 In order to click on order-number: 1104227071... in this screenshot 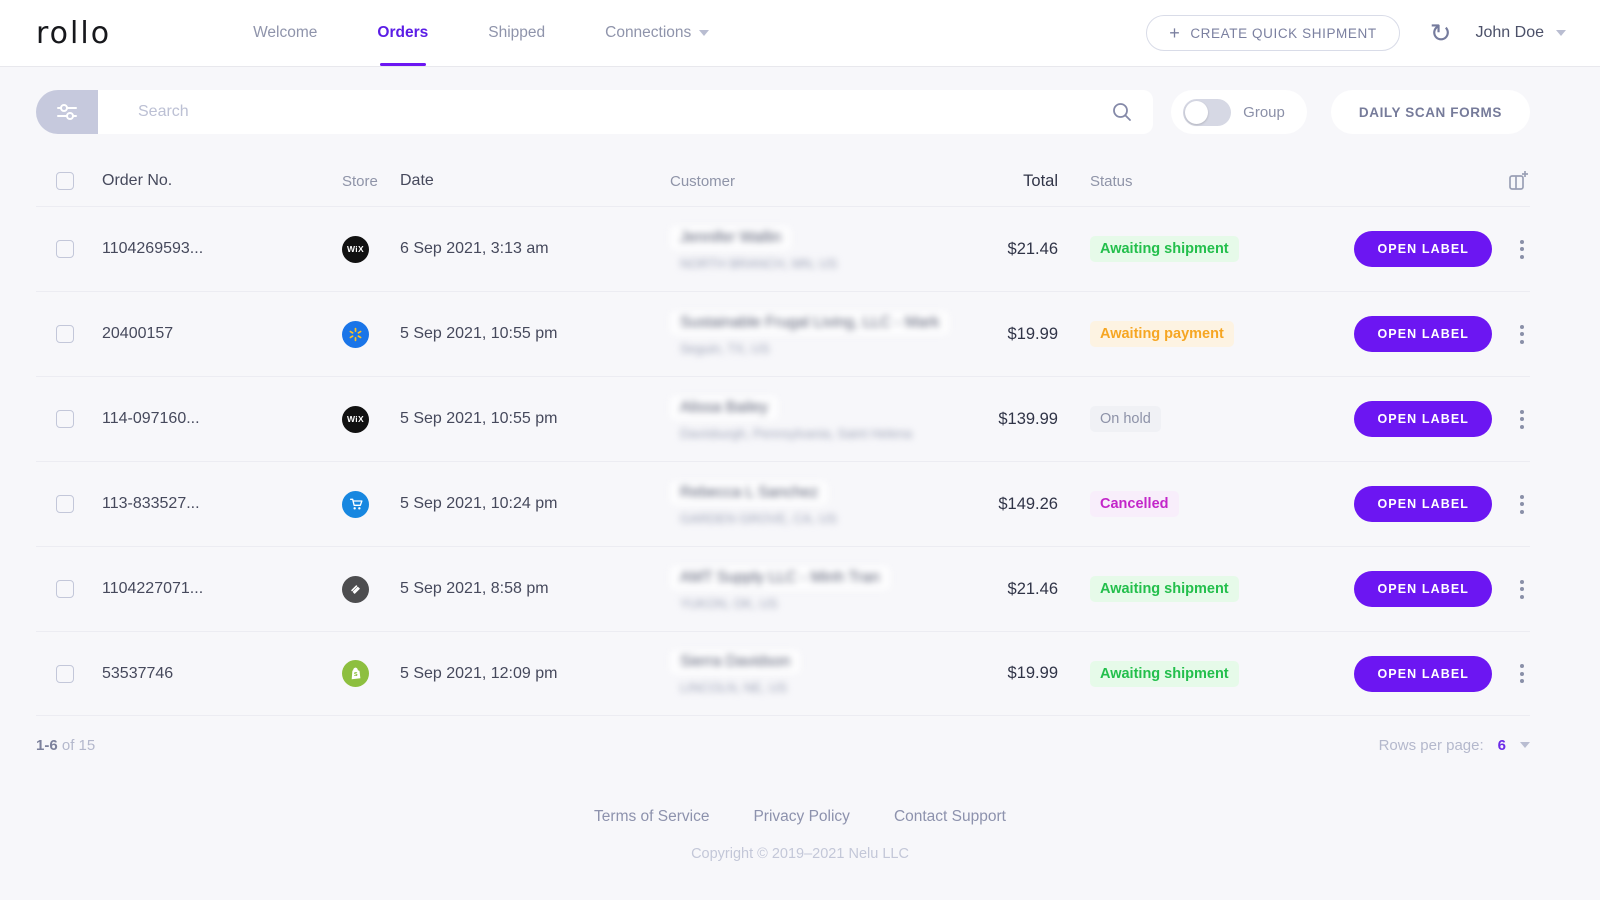, I will do `click(153, 588)`.